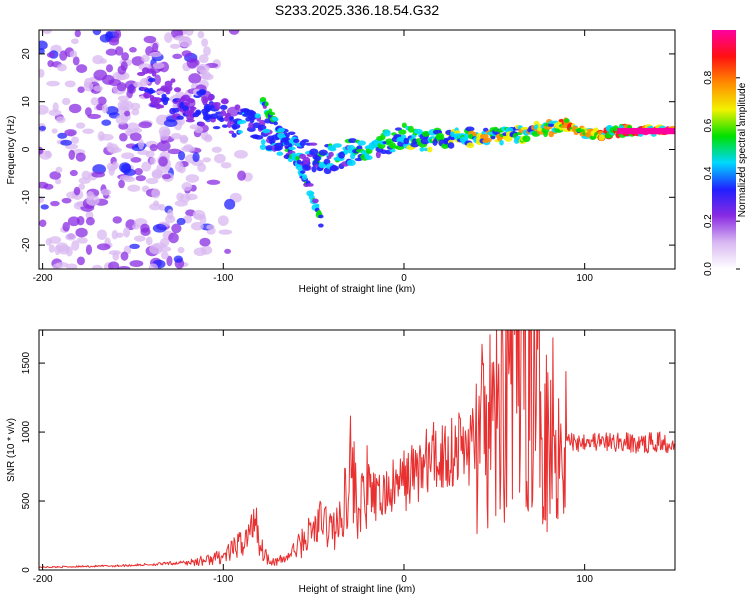  I want to click on spectrogram-x-tick-label: 0, so click(404, 278).